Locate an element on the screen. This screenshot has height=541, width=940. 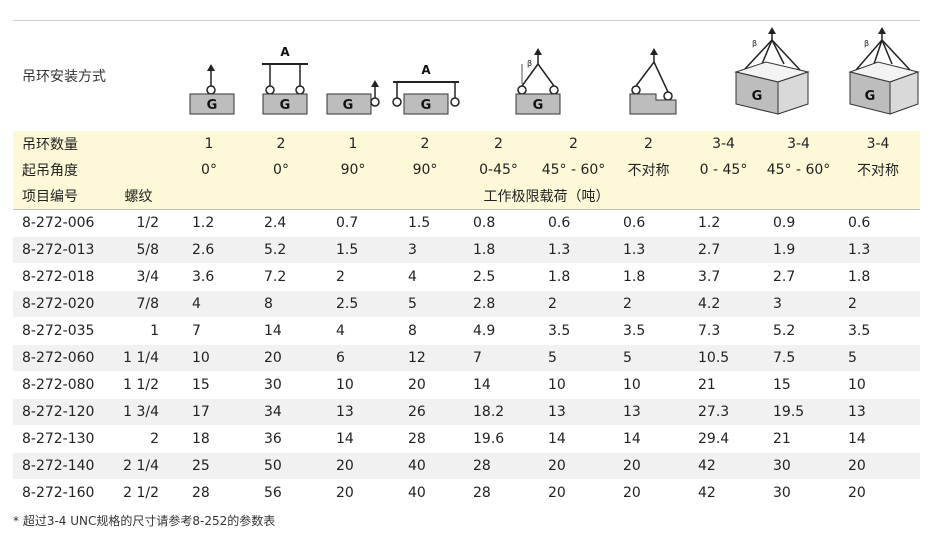
angle-cell: 0° is located at coordinates (209, 170).